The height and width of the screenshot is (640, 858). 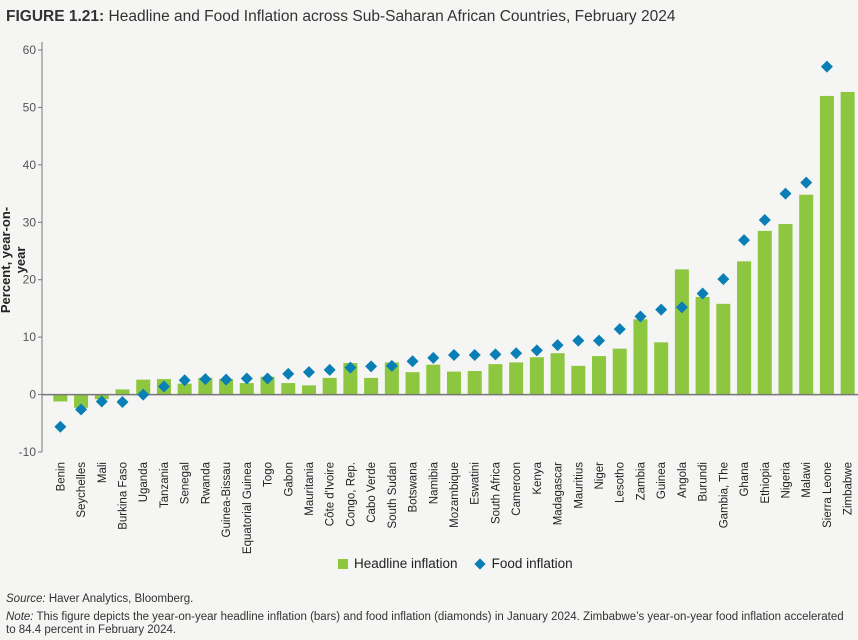 I want to click on y-tick-label: 0, so click(x=32, y=395).